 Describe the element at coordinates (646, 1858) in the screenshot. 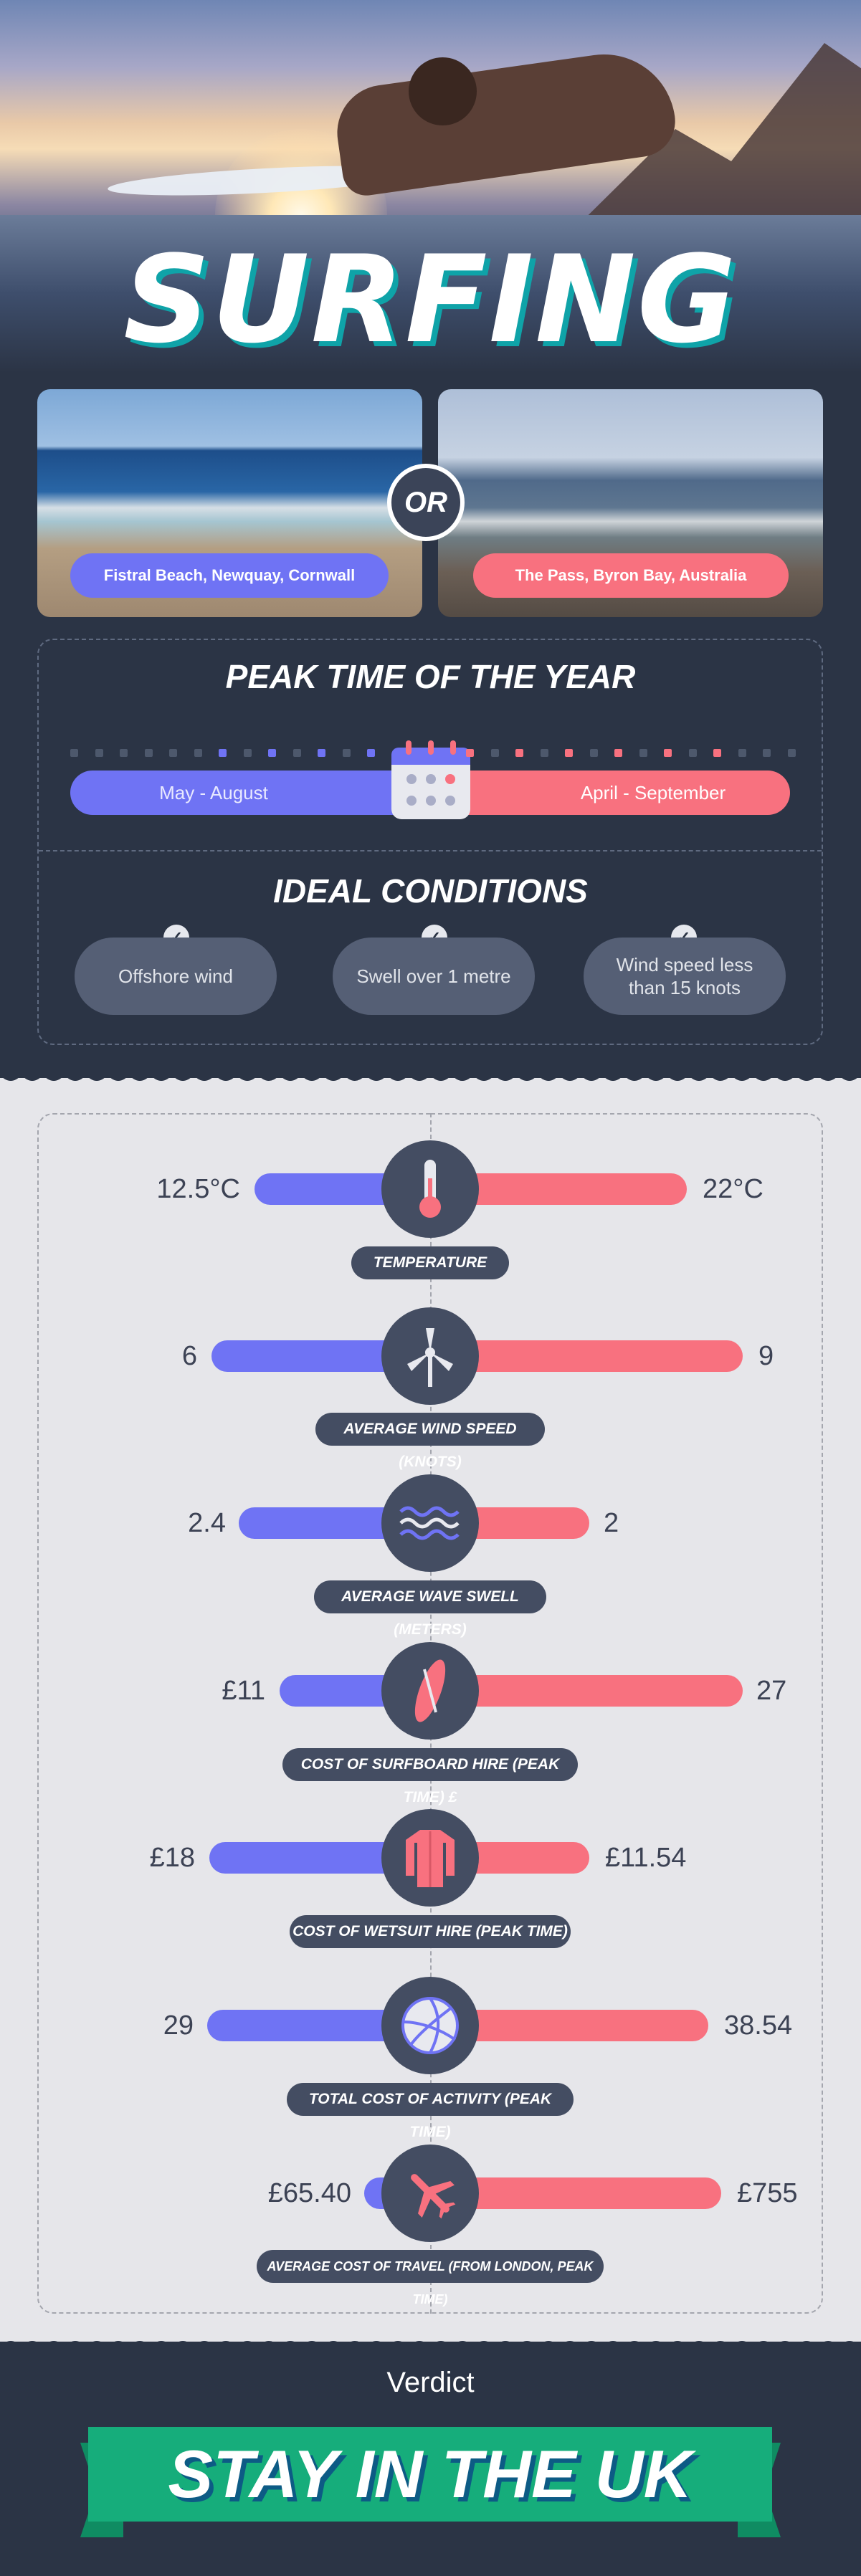

I see `stat-value-australia: £11.54` at that location.